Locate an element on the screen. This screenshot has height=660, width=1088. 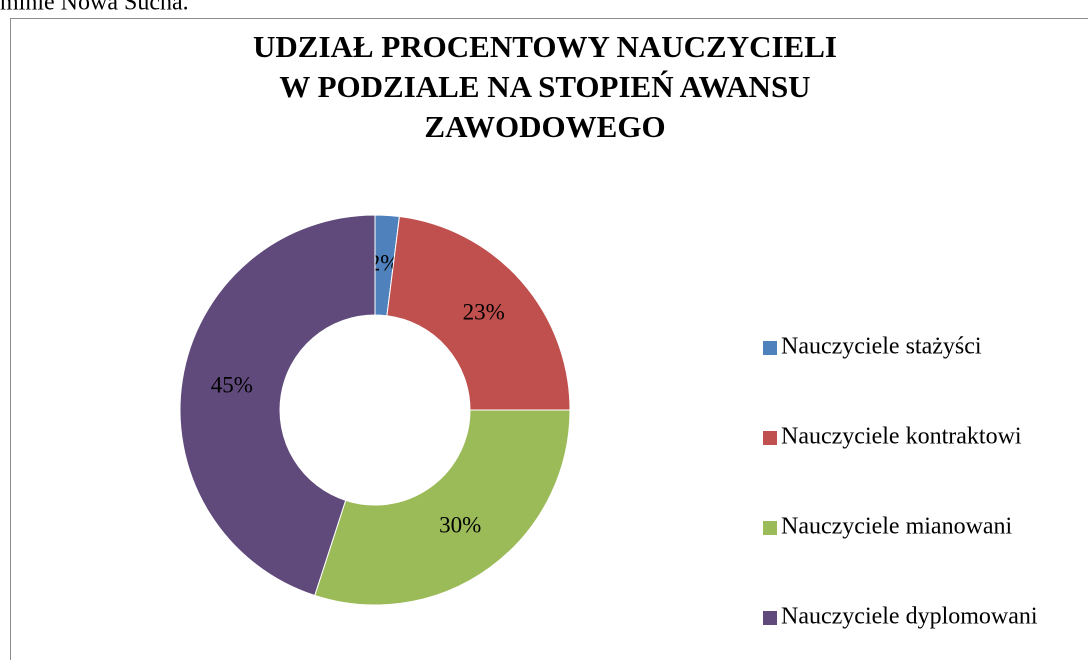
data-label: 30% is located at coordinates (460, 525).